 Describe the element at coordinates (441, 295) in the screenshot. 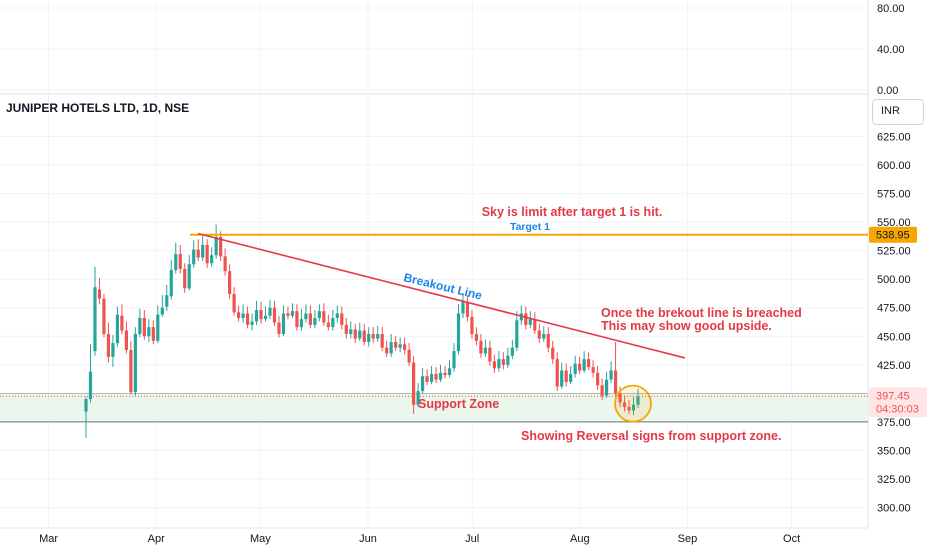

I see `breakout-line` at that location.